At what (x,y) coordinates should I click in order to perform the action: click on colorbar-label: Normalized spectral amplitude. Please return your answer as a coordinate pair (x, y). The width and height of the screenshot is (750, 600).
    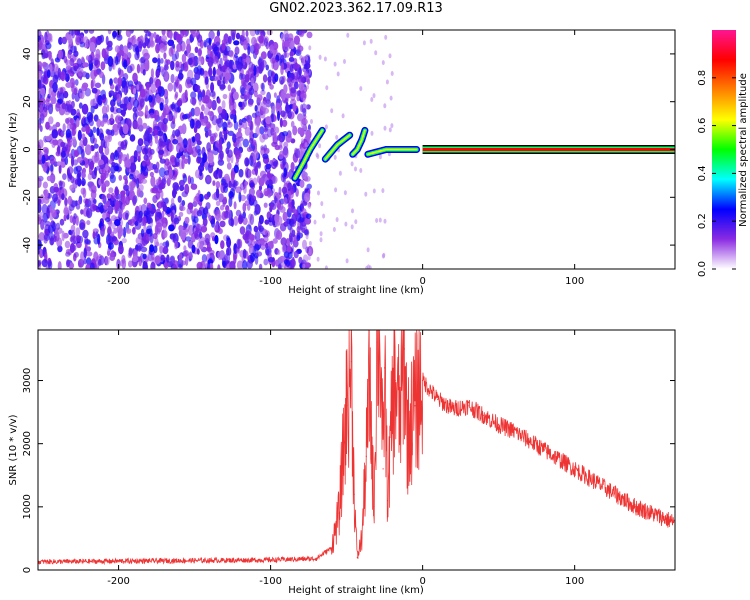
    Looking at the image, I should click on (743, 150).